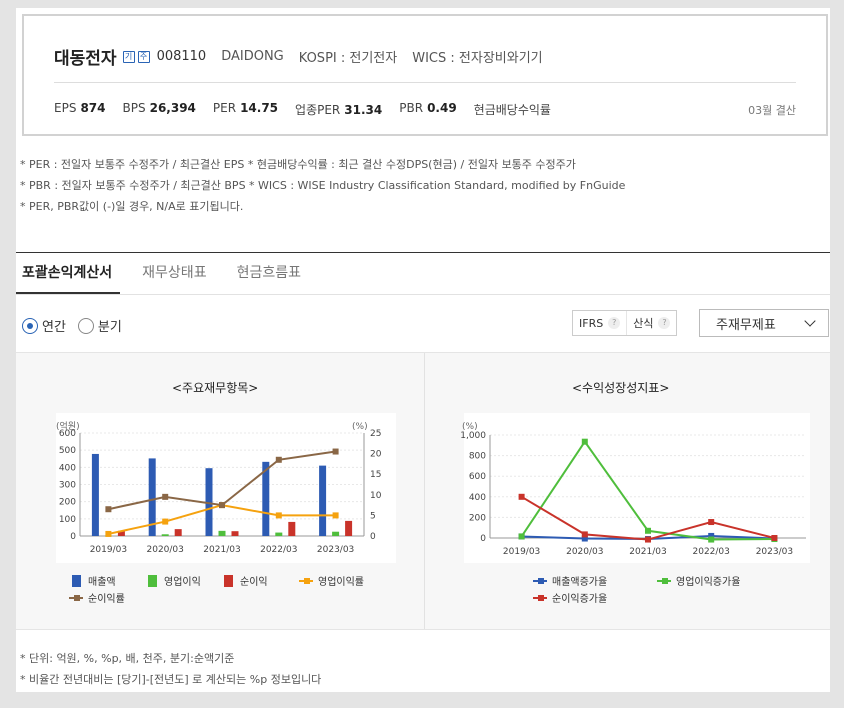 The width and height of the screenshot is (844, 708). I want to click on divider, so click(425, 82).